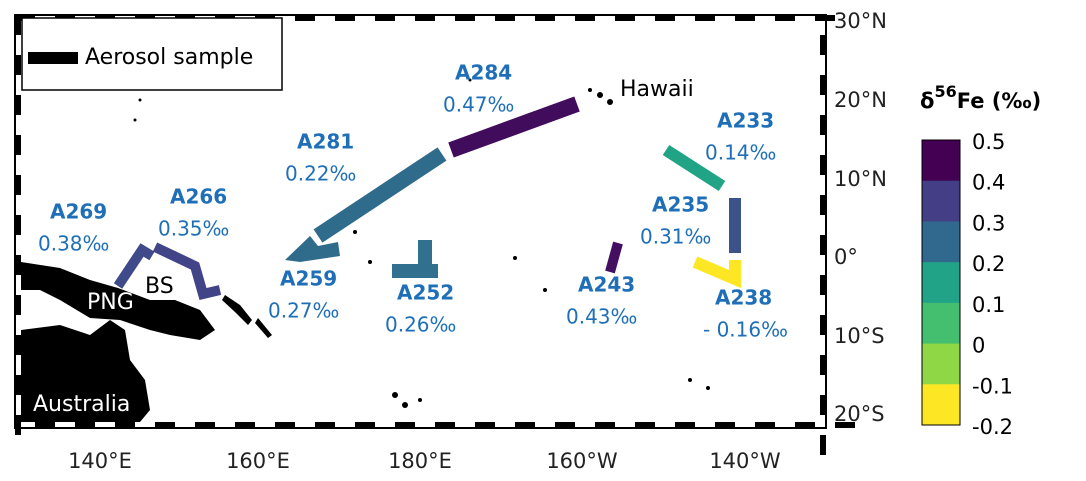 This screenshot has width=1086, height=481. Describe the element at coordinates (992, 427) in the screenshot. I see `colorbar-tick-label: -0.2` at that location.